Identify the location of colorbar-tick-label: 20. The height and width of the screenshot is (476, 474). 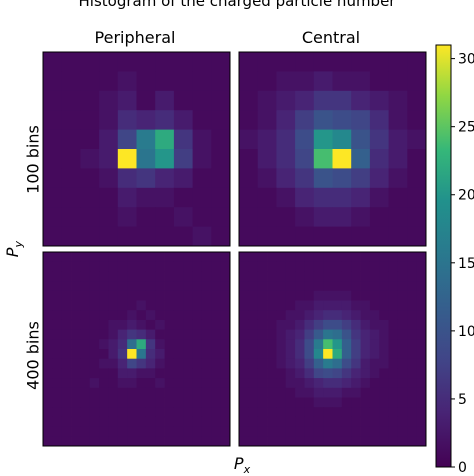
(466, 196).